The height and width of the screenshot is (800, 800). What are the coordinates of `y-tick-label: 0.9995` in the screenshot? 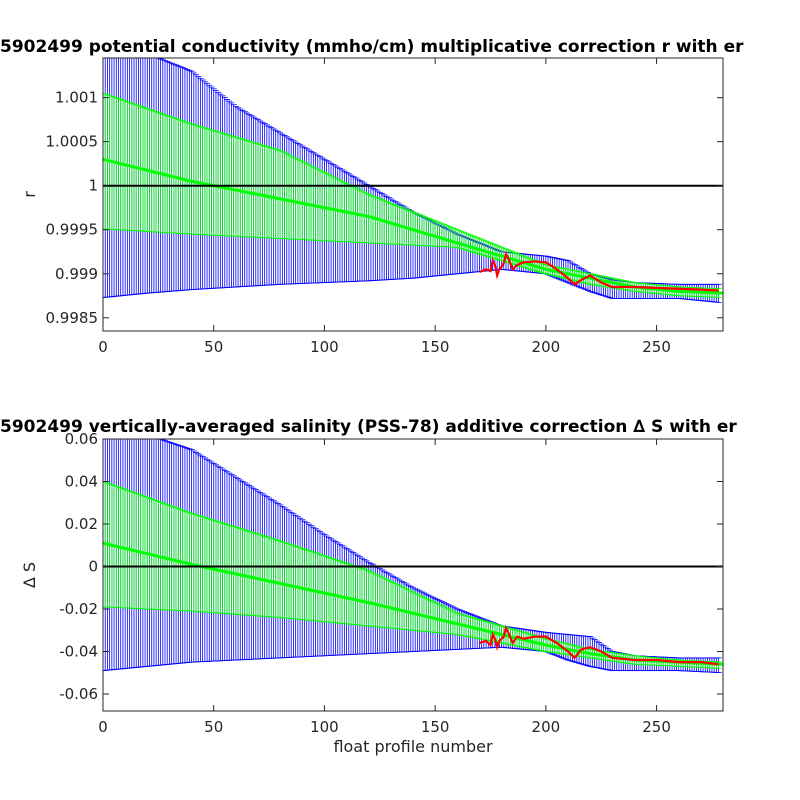 It's located at (72, 230).